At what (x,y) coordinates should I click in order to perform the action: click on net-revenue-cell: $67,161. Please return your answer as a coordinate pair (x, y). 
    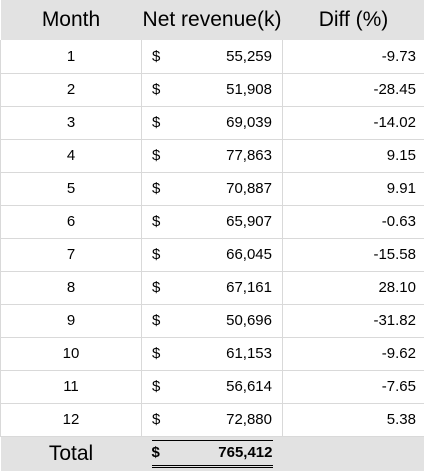
    Looking at the image, I should click on (212, 287).